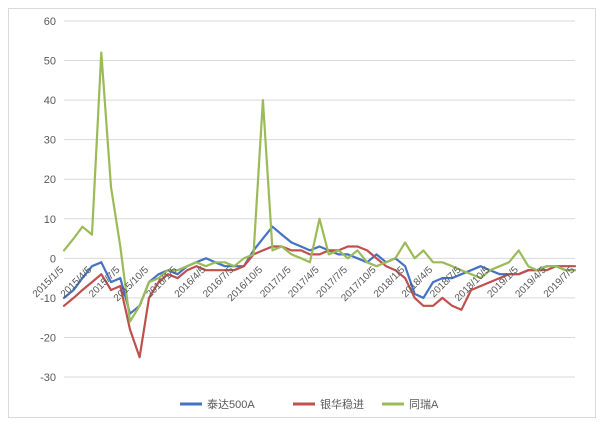 The image size is (605, 427). Describe the element at coordinates (50, 101) in the screenshot. I see `y-tick-label: 40` at that location.